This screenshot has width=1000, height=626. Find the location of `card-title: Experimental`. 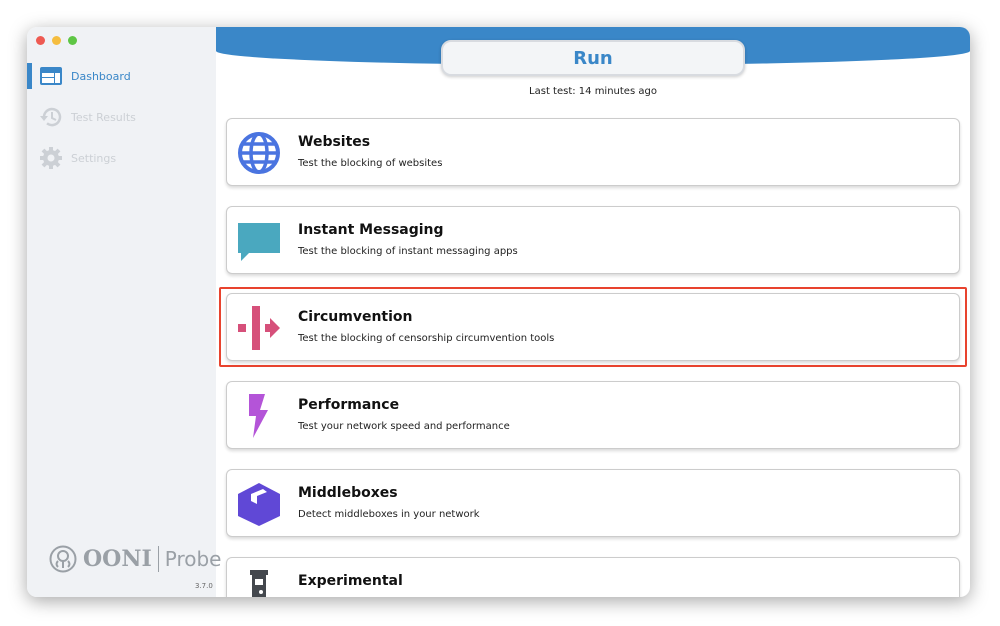

card-title: Experimental is located at coordinates (350, 581).